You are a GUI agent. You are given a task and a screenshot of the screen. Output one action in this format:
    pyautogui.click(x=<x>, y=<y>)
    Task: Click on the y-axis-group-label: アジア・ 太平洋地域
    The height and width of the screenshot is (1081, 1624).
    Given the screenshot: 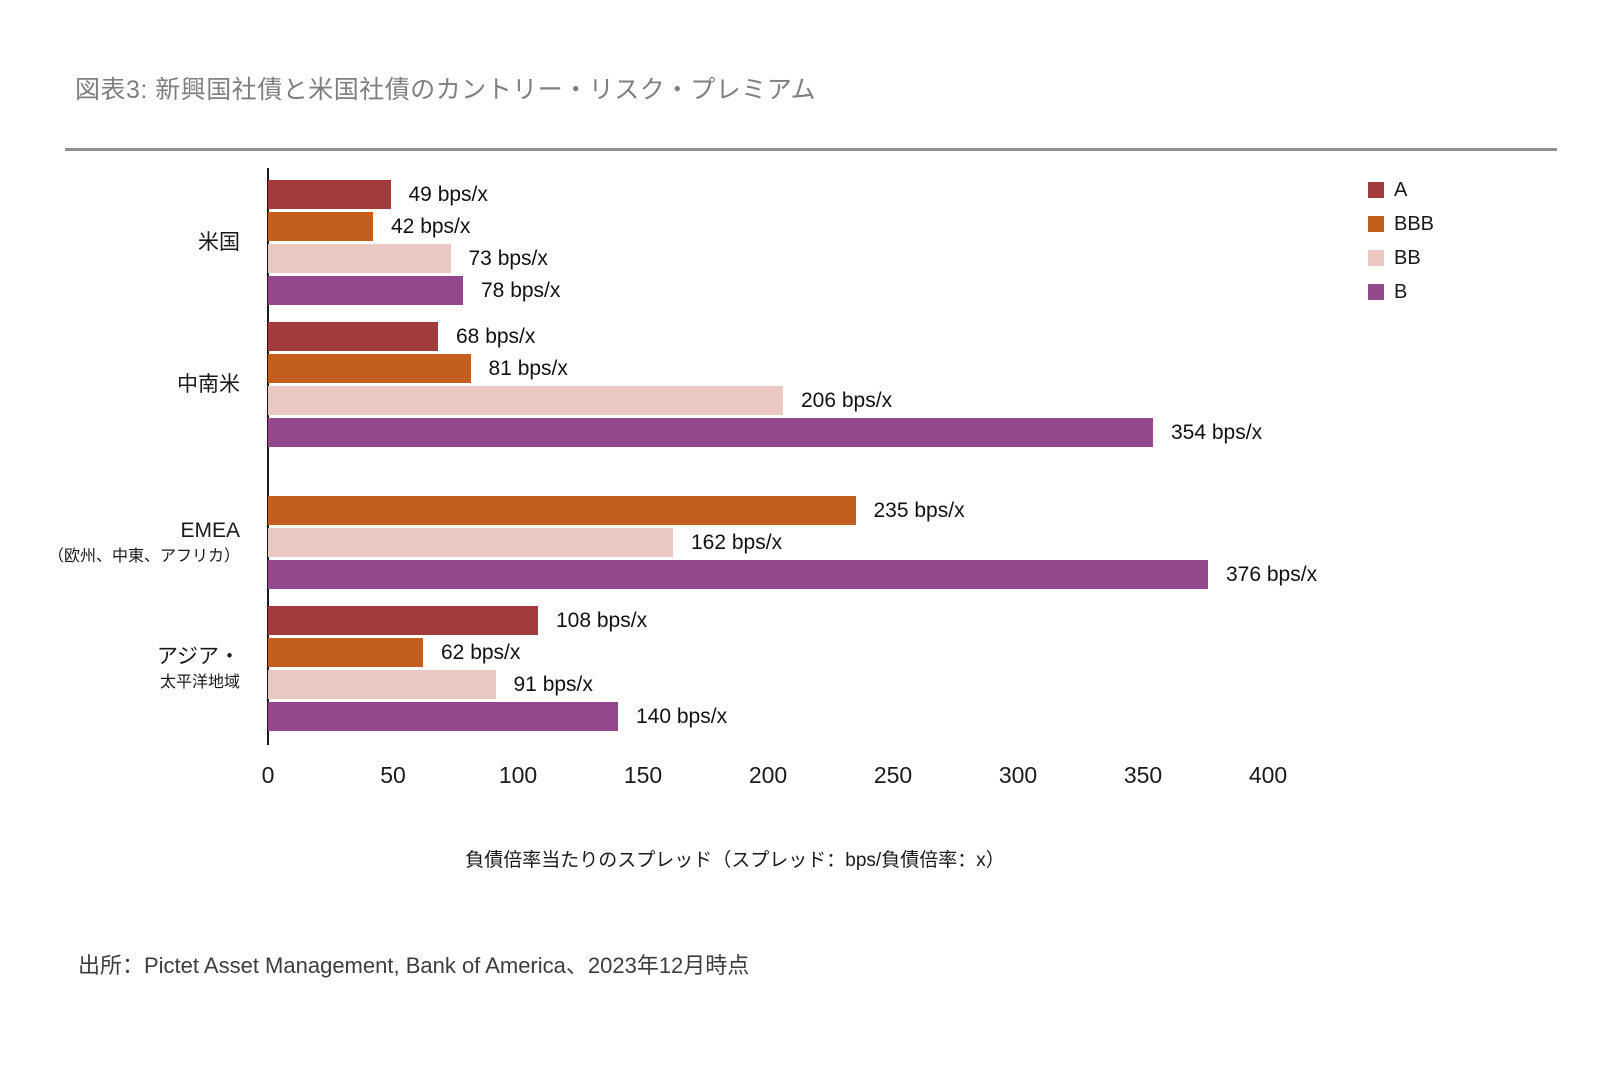 What is the action you would take?
    pyautogui.click(x=140, y=669)
    